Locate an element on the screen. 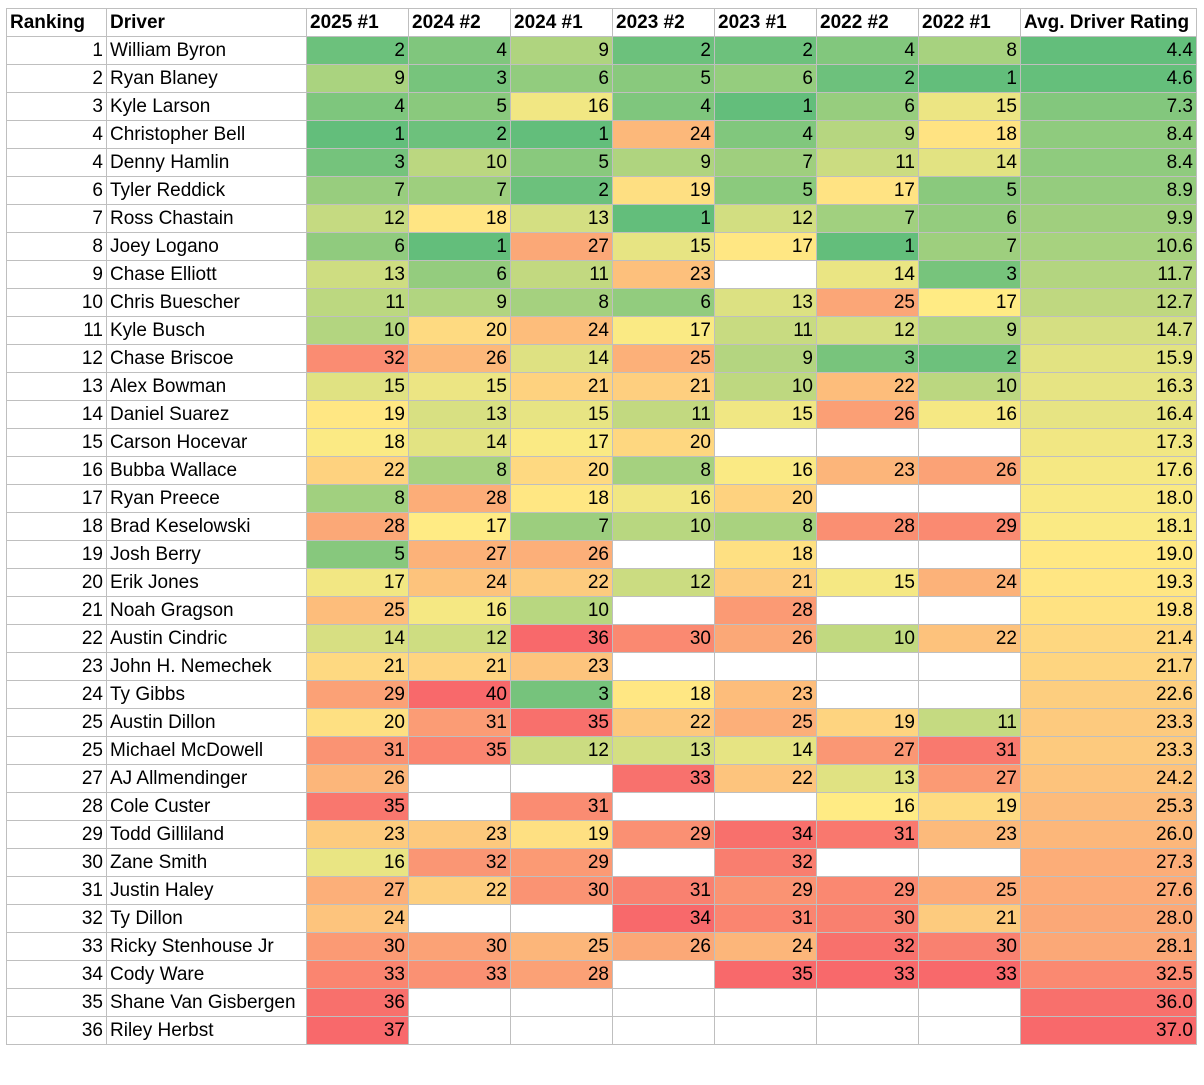 Image resolution: width=1204 pixels, height=1085 pixels. ranking-cell: 27 is located at coordinates (56, 778).